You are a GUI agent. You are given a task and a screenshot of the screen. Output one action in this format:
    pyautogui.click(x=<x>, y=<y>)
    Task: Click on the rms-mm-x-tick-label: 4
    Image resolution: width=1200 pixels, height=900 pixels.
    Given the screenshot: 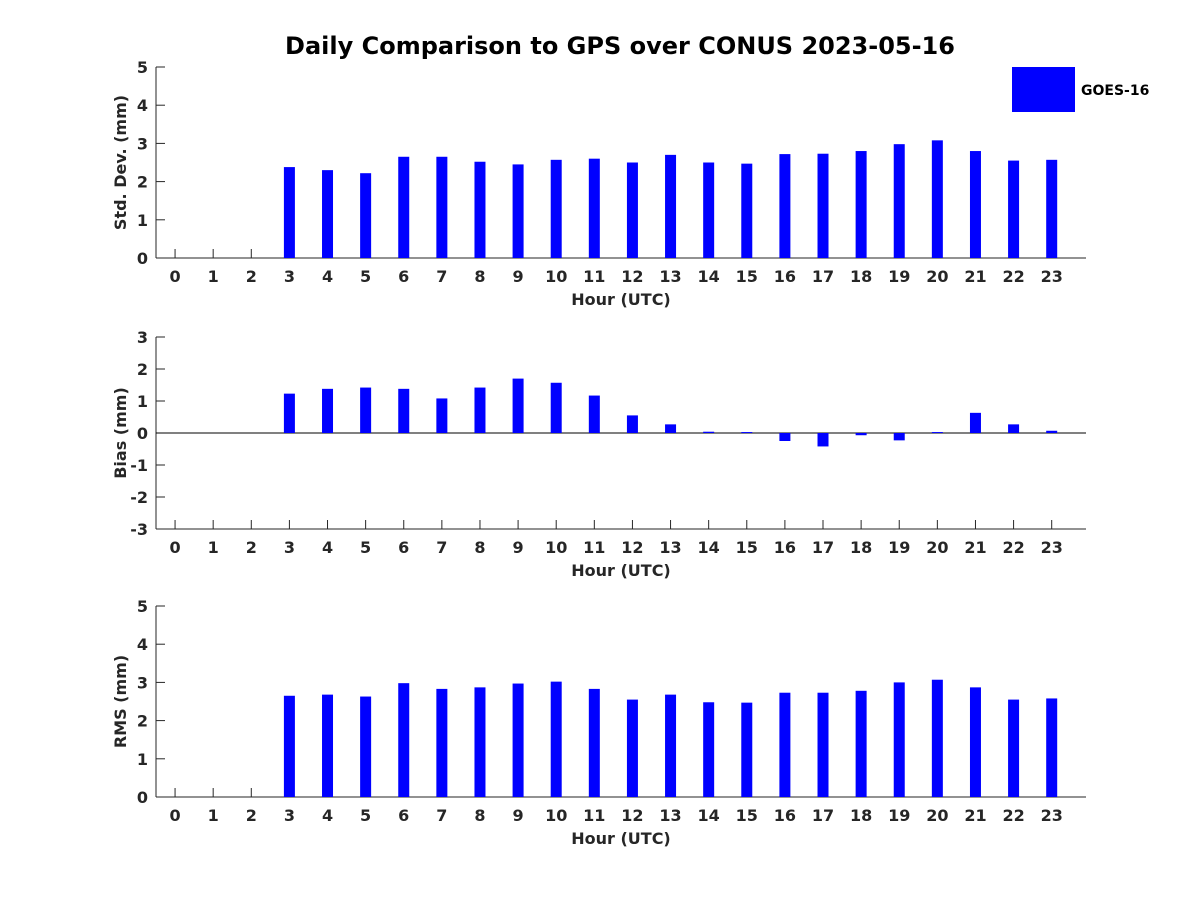 What is the action you would take?
    pyautogui.click(x=327, y=815)
    